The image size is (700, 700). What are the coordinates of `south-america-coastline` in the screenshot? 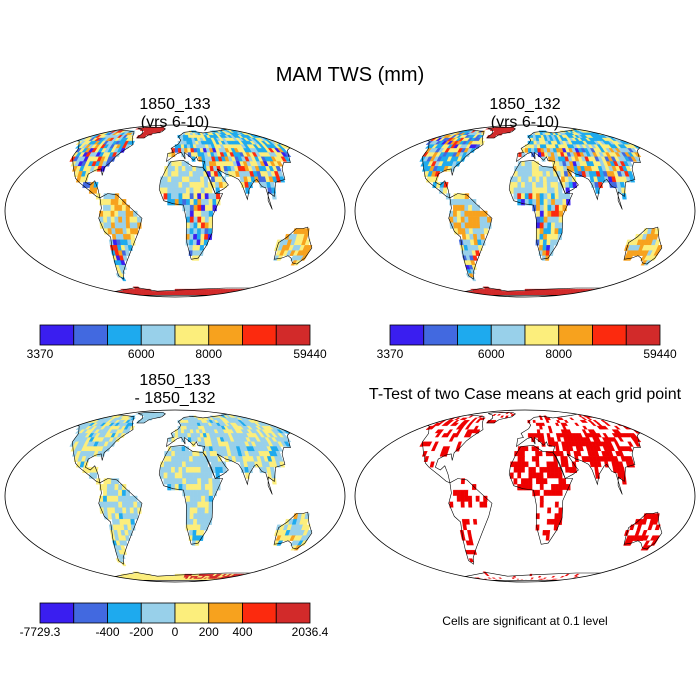 It's located at (470, 236).